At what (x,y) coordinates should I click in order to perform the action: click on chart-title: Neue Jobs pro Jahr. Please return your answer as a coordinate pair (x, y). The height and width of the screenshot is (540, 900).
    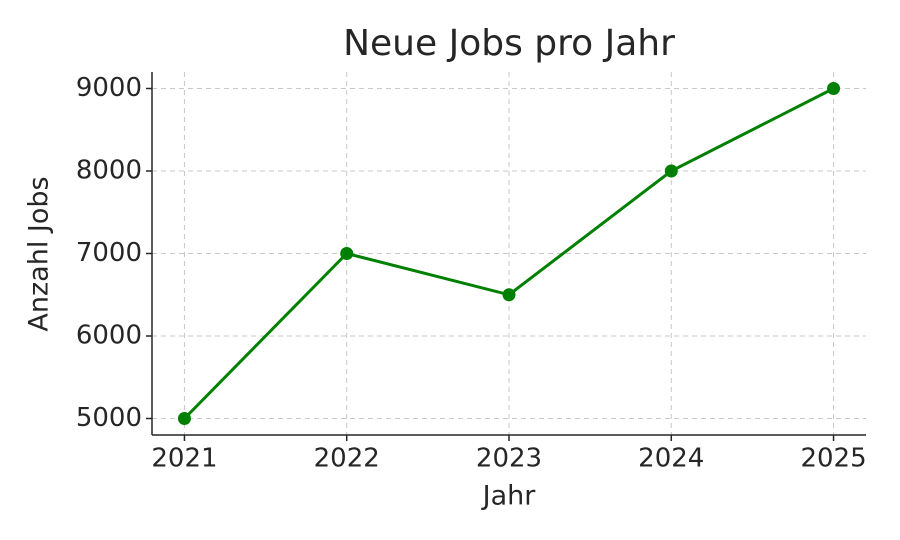
    Looking at the image, I should click on (509, 43).